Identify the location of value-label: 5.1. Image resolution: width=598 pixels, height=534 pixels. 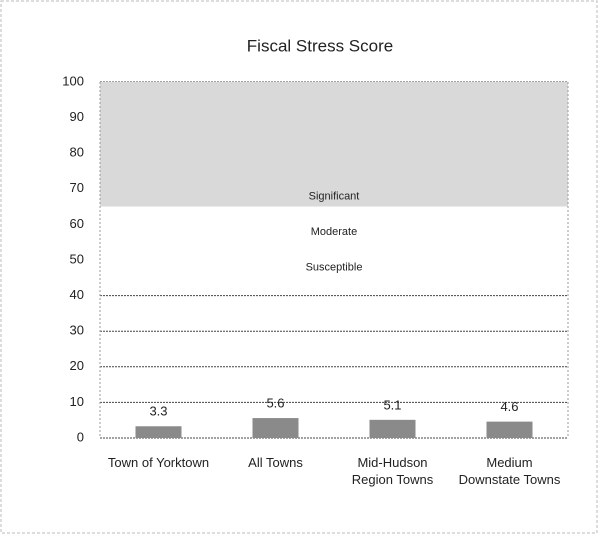
(392, 404).